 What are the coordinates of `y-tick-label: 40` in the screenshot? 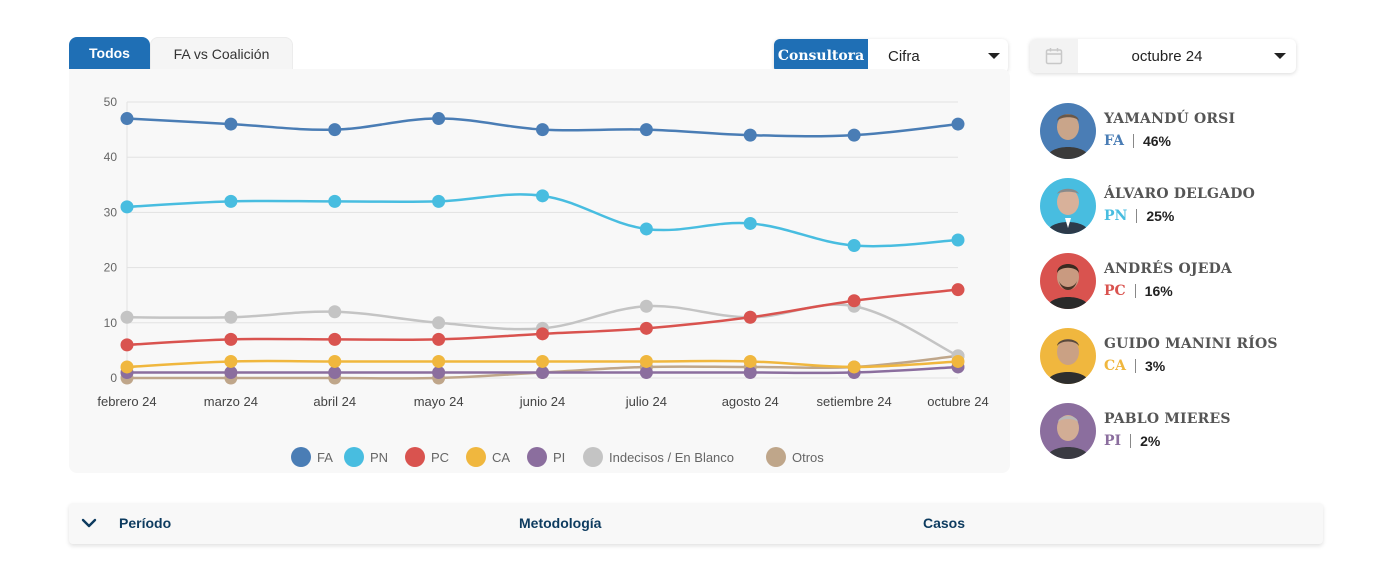 It's located at (111, 157).